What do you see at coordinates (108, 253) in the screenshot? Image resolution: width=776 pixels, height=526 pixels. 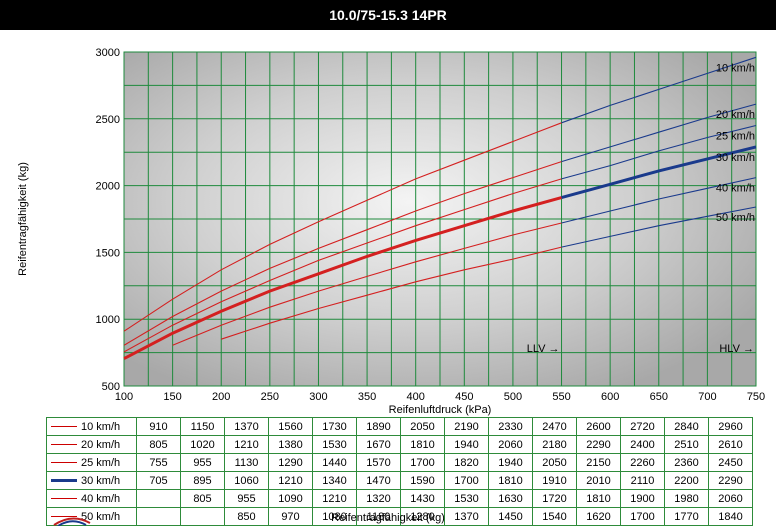 I see `y-tick-label: 1500` at bounding box center [108, 253].